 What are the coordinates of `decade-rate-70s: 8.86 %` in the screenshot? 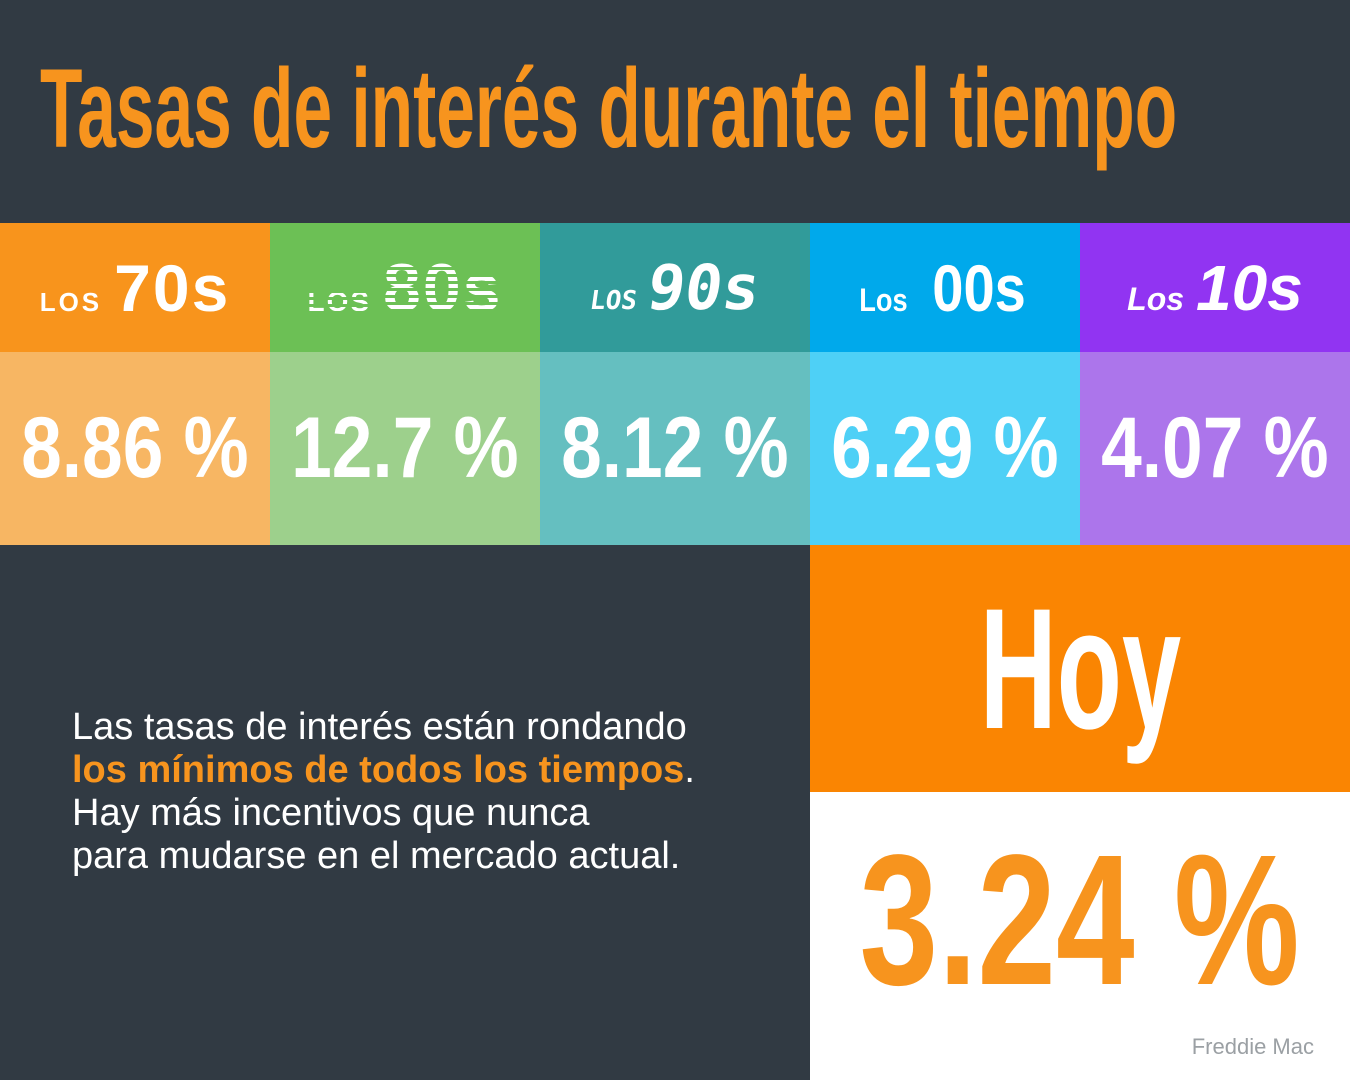 It's located at (135, 448).